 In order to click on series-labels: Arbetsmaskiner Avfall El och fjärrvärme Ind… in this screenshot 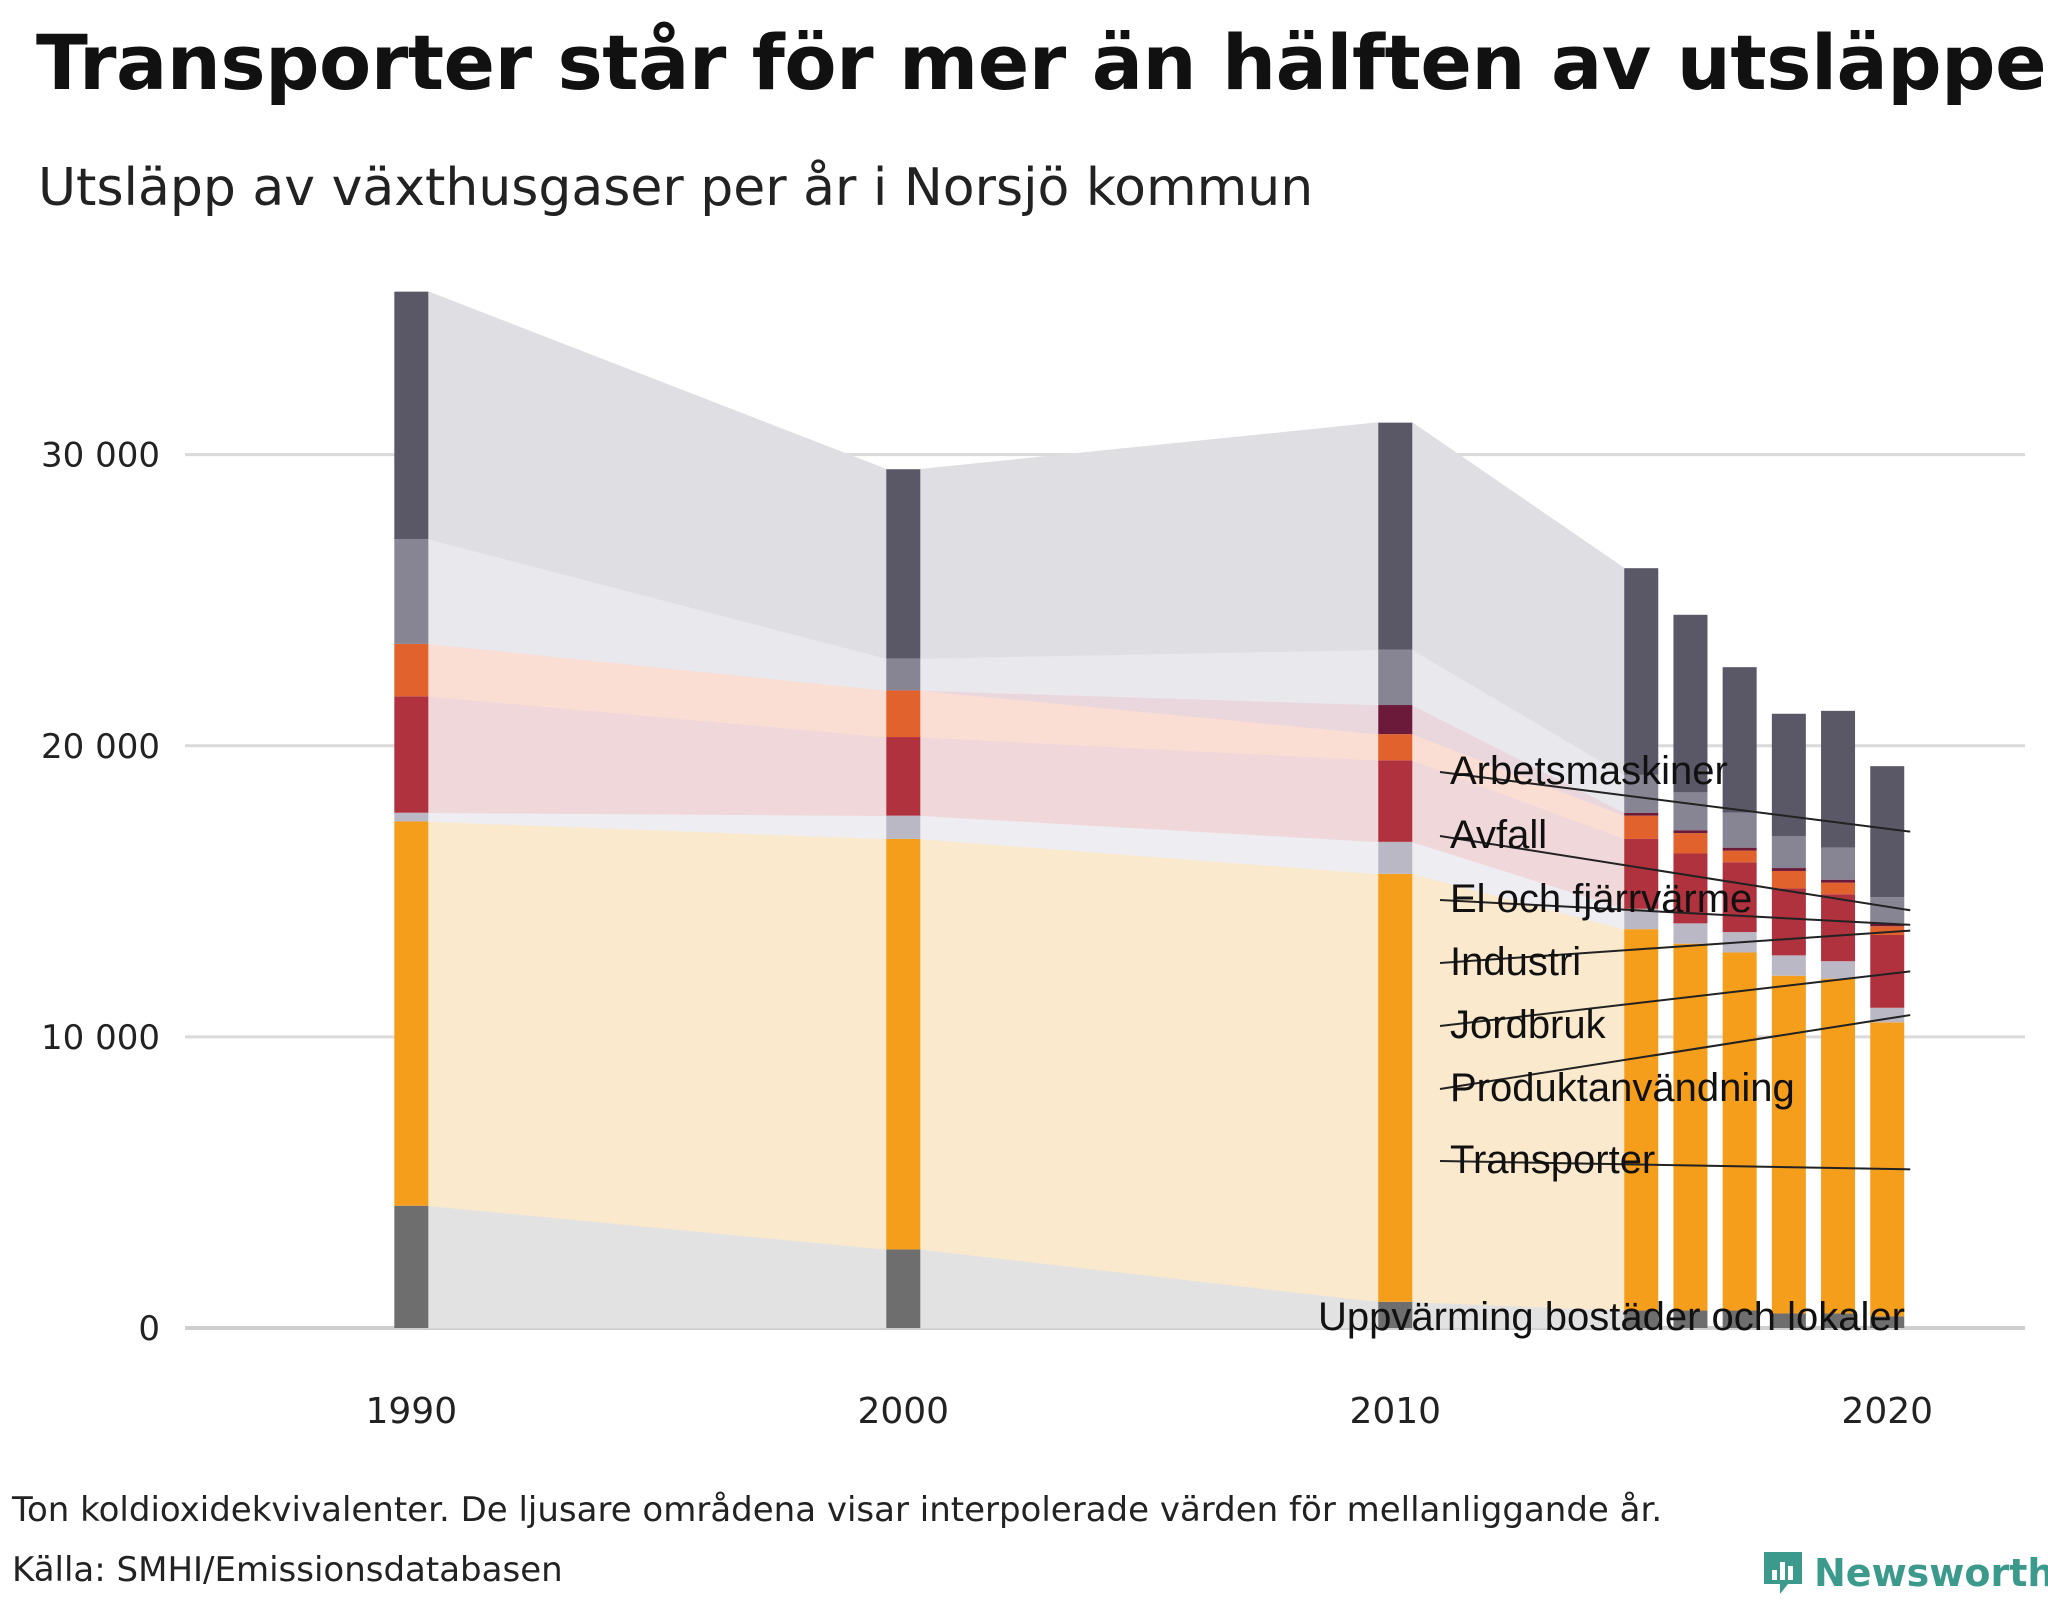, I will do `click(1614, 1044)`.